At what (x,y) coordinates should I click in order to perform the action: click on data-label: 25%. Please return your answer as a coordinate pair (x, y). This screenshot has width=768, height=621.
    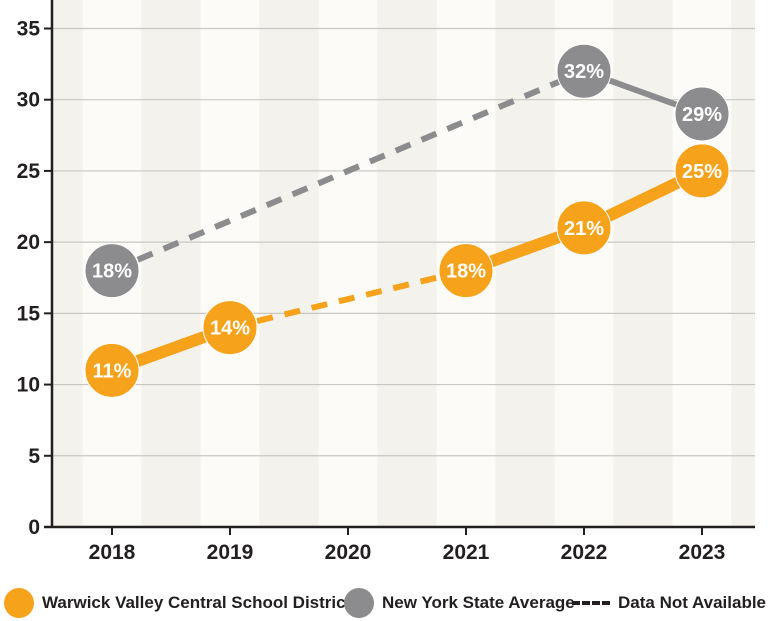
    Looking at the image, I should click on (702, 172).